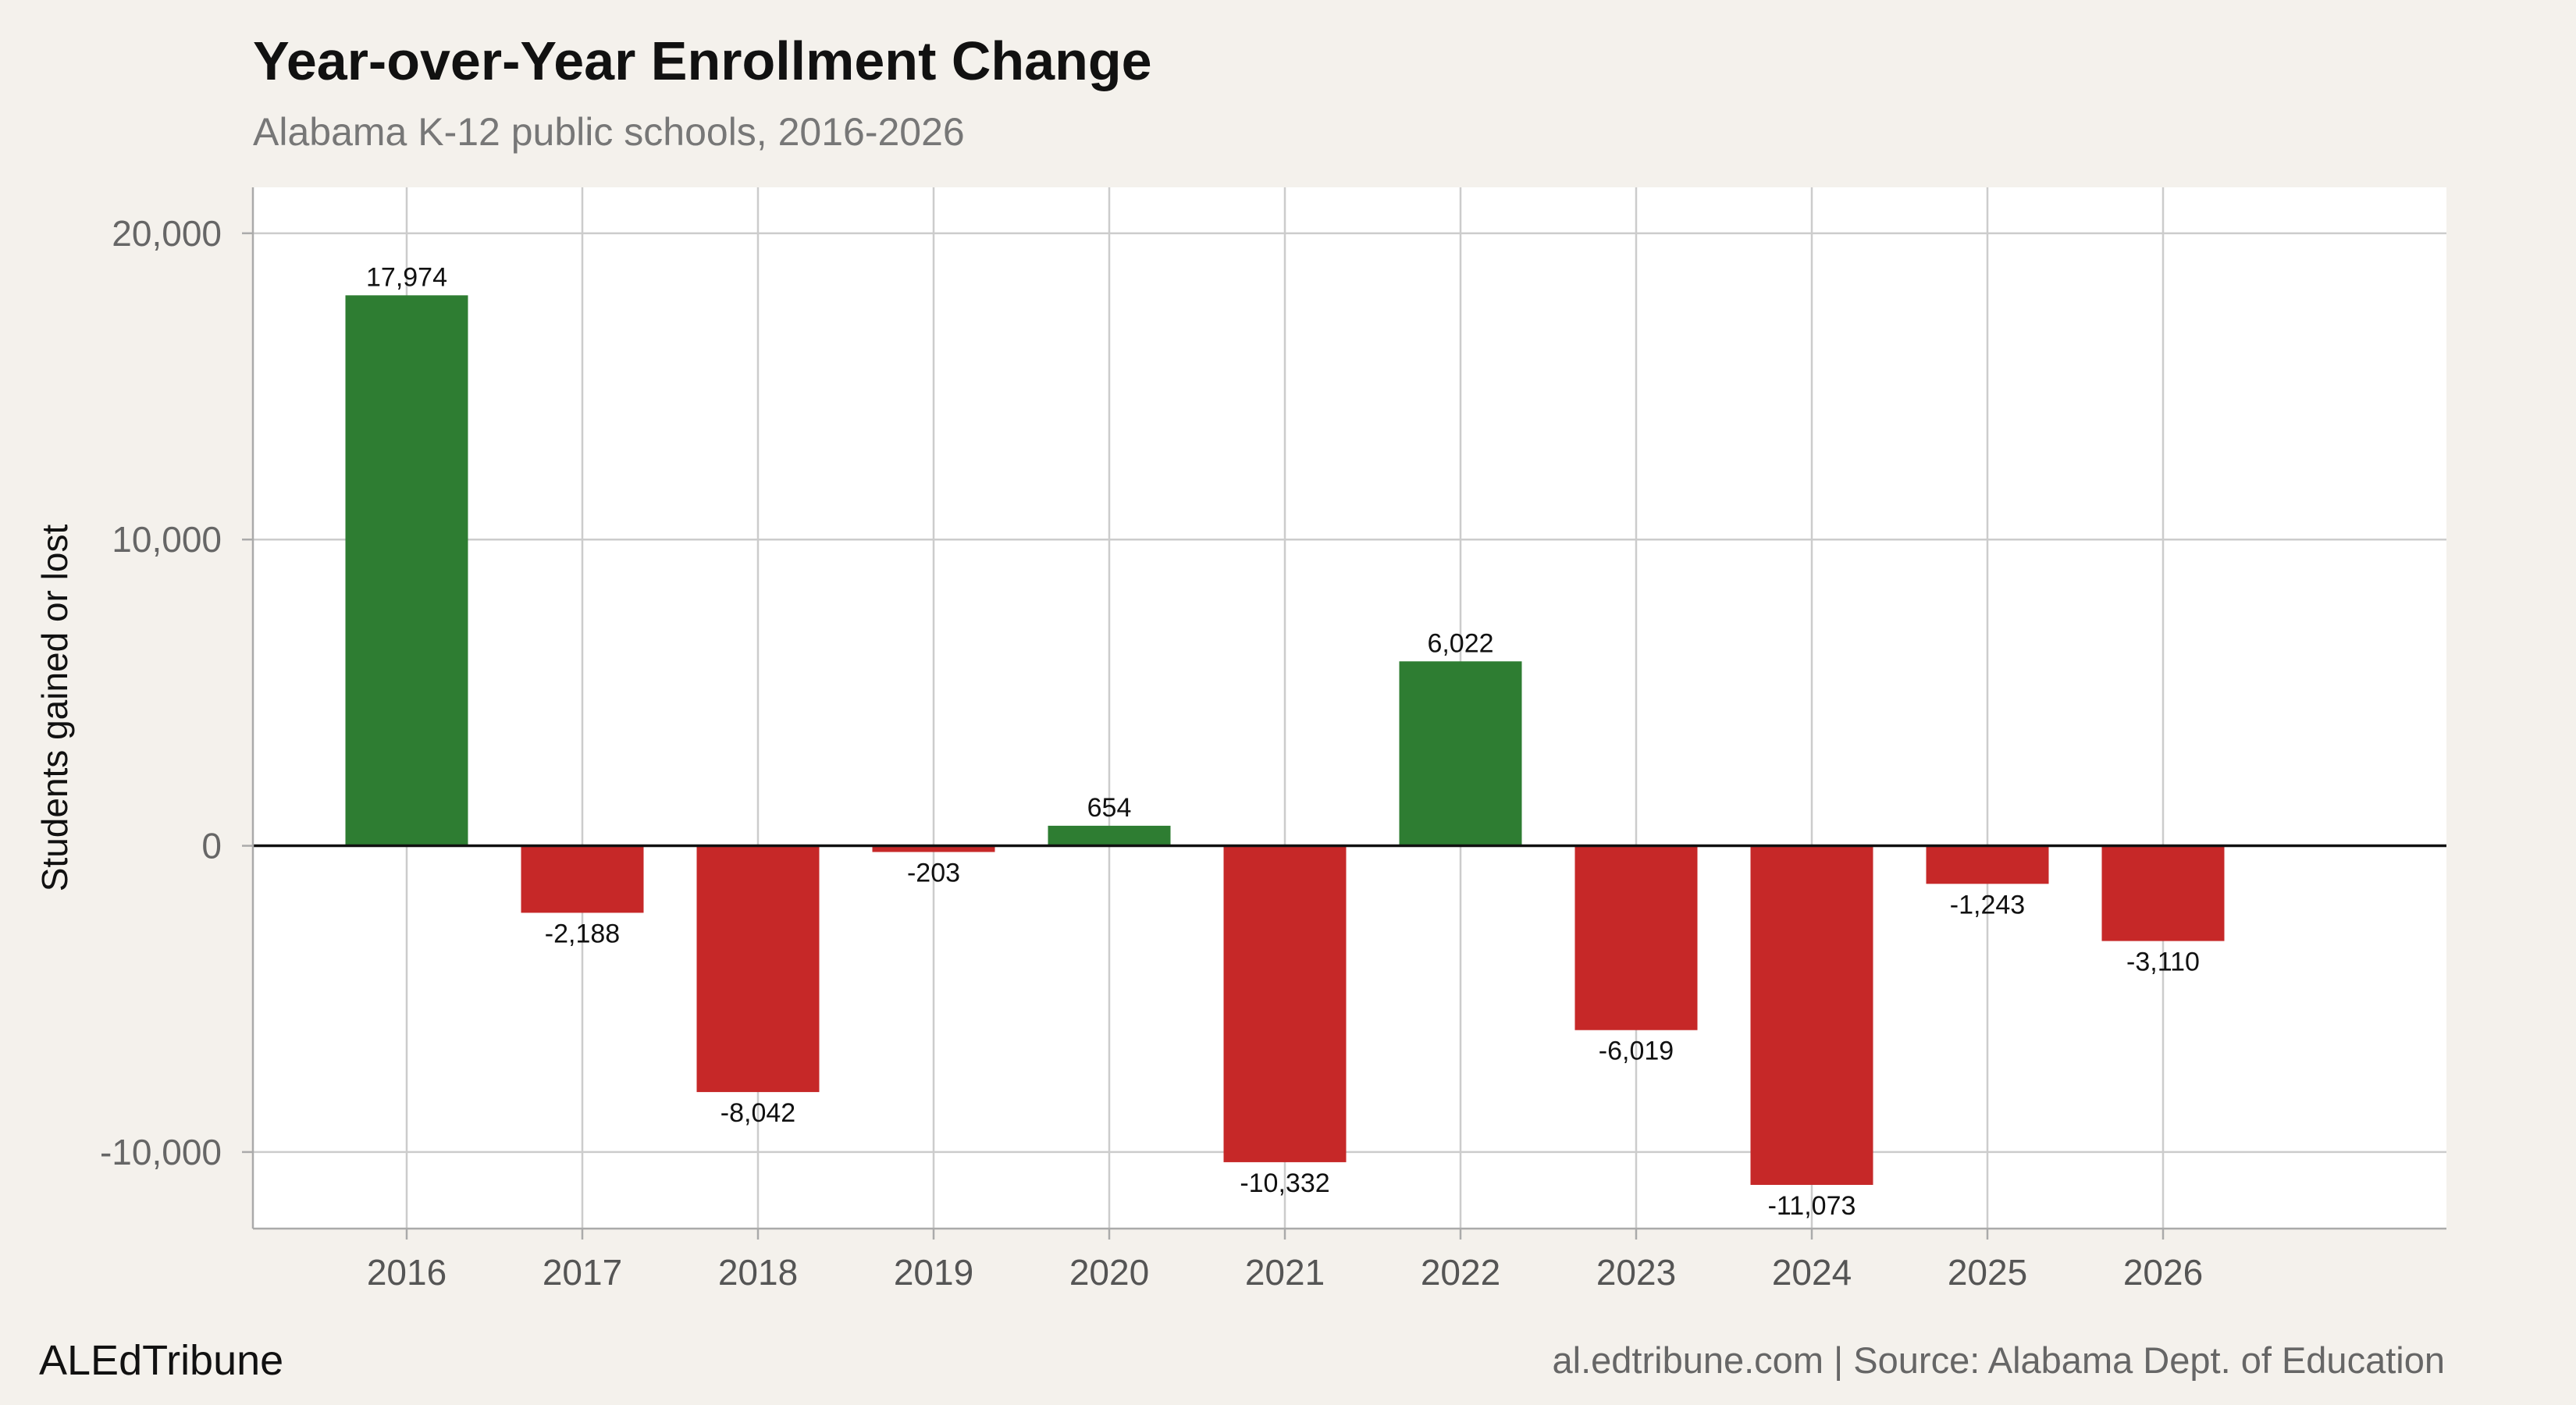 This screenshot has width=2576, height=1405. I want to click on bar-2022, so click(1460, 753).